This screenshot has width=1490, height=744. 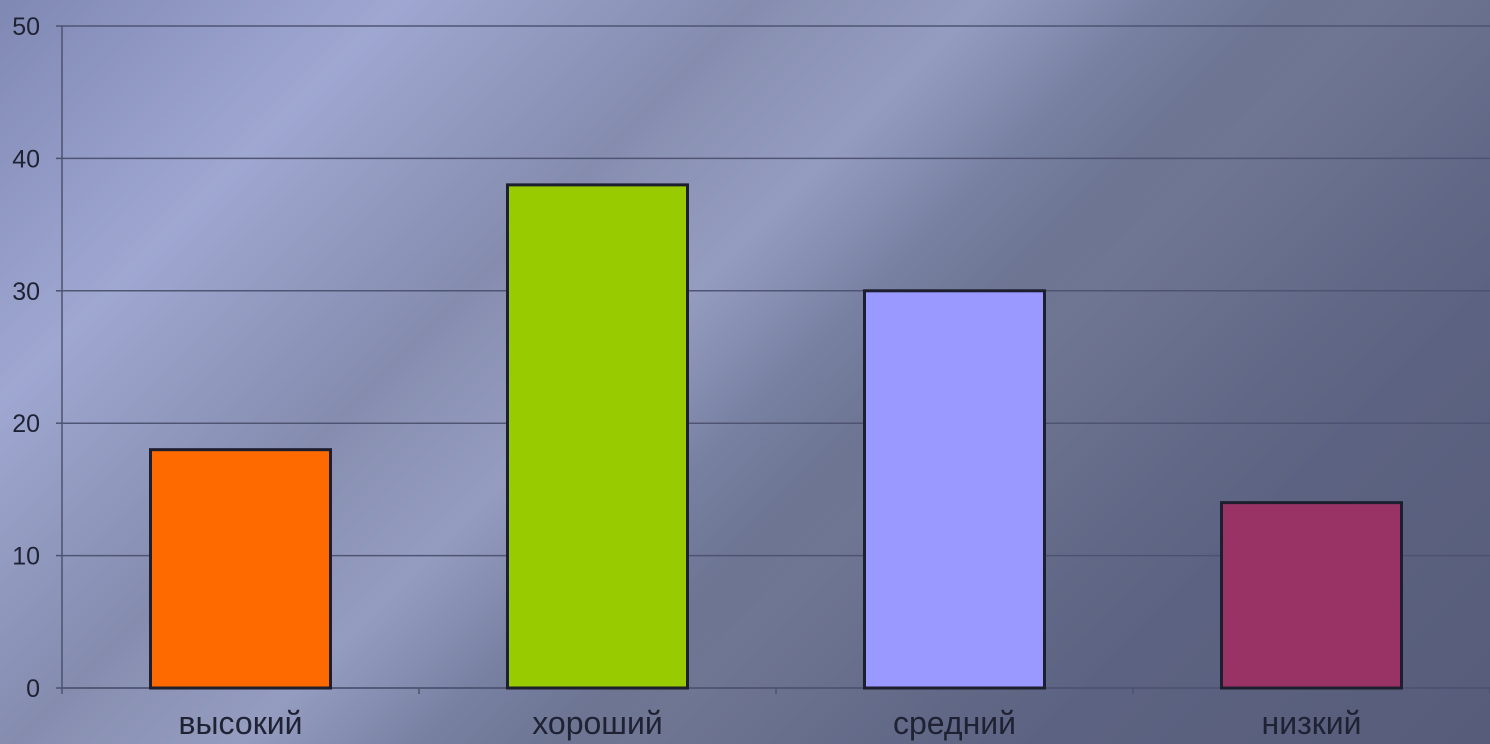 I want to click on y-tick-label-30: 30, so click(x=26, y=292).